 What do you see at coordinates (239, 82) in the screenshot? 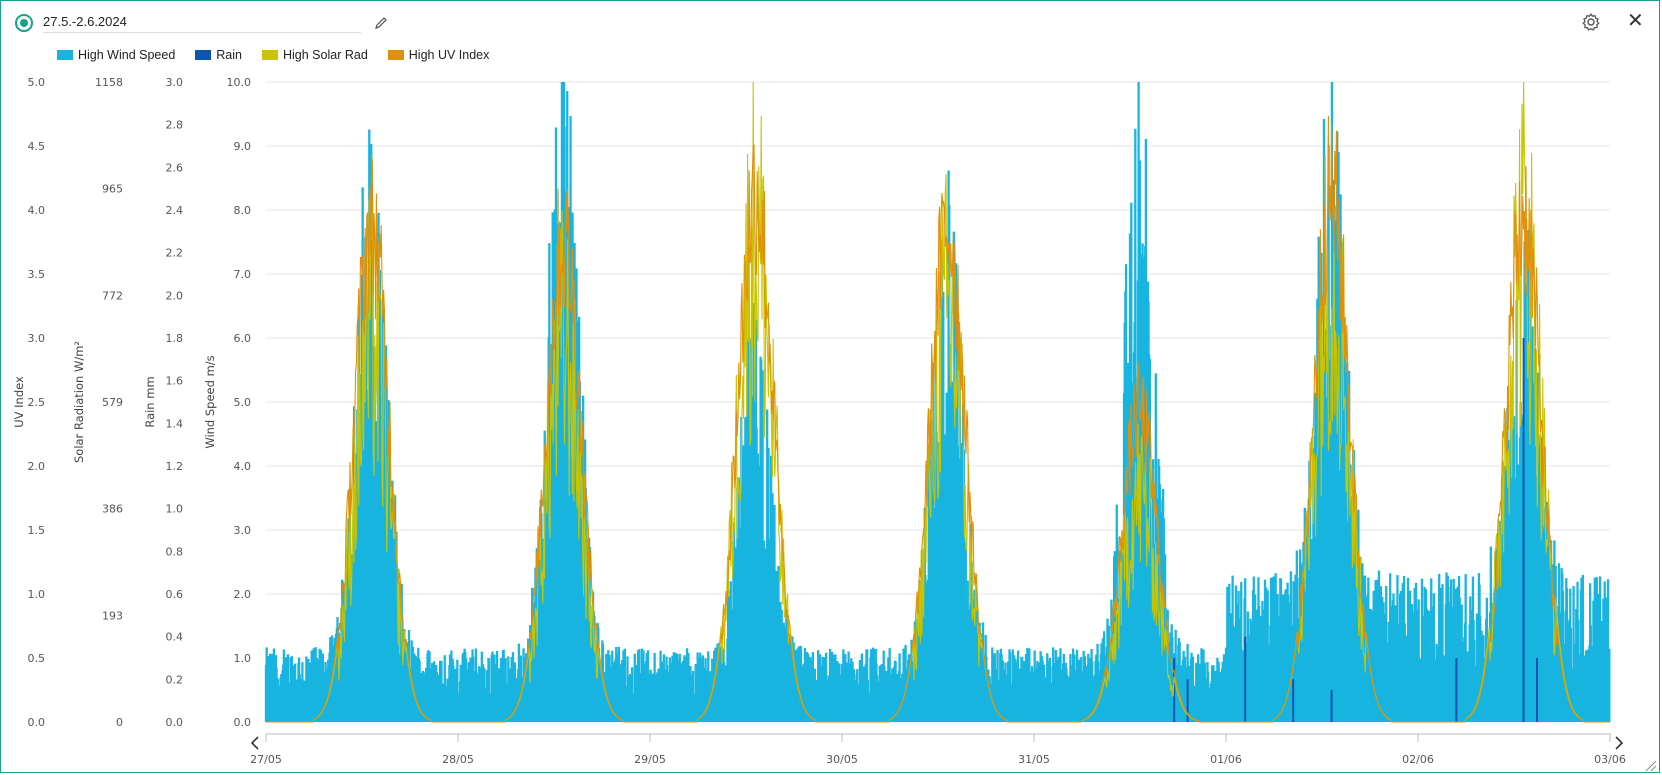
I see `y-tick-label: 10.0` at bounding box center [239, 82].